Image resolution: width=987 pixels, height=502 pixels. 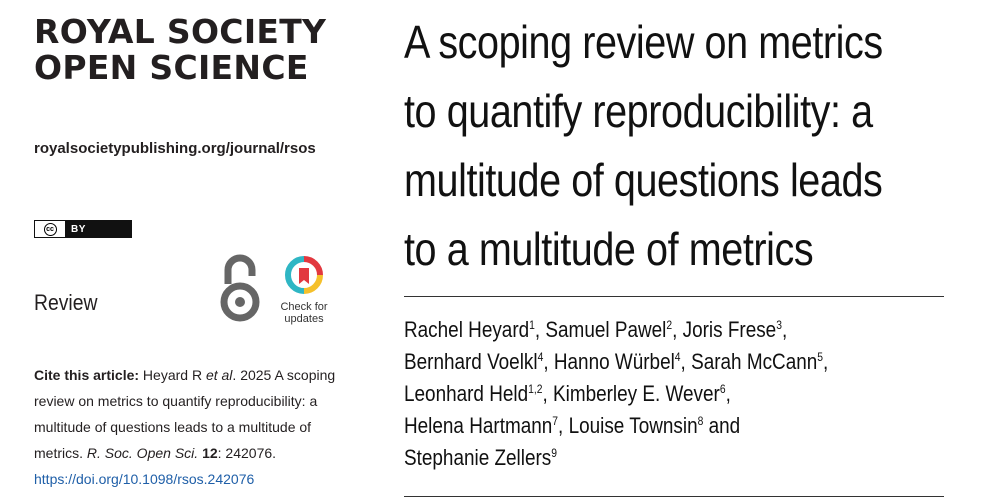 I want to click on title-line: to a multitude of metrics, so click(x=609, y=249).